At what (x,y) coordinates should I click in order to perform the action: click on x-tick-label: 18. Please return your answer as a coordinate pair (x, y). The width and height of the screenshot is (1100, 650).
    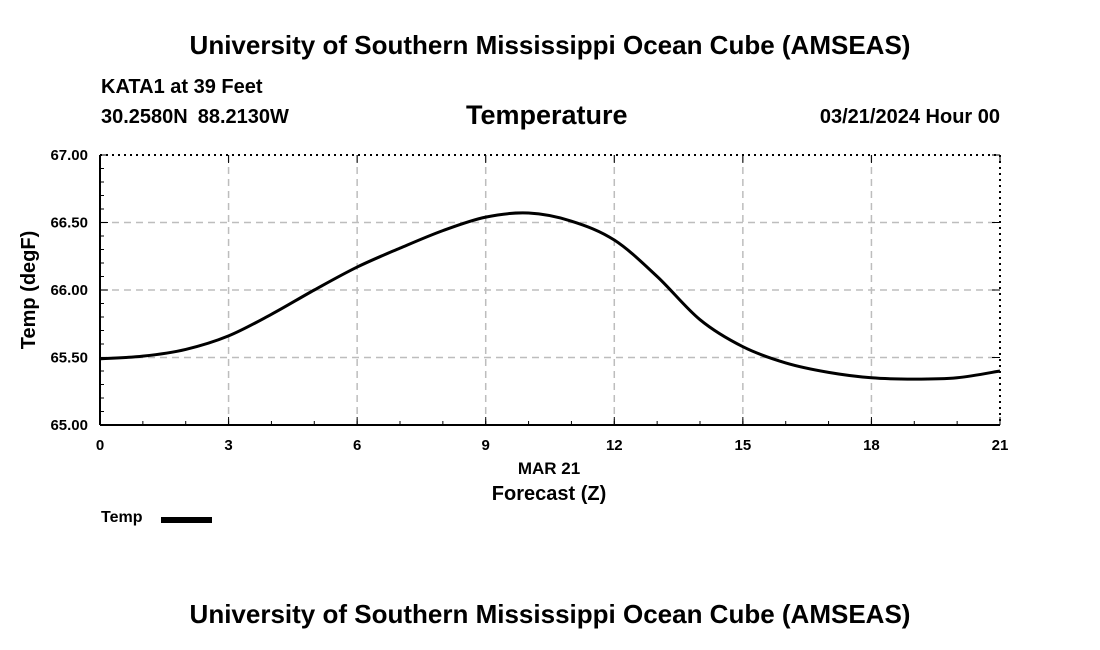
    Looking at the image, I should click on (871, 445).